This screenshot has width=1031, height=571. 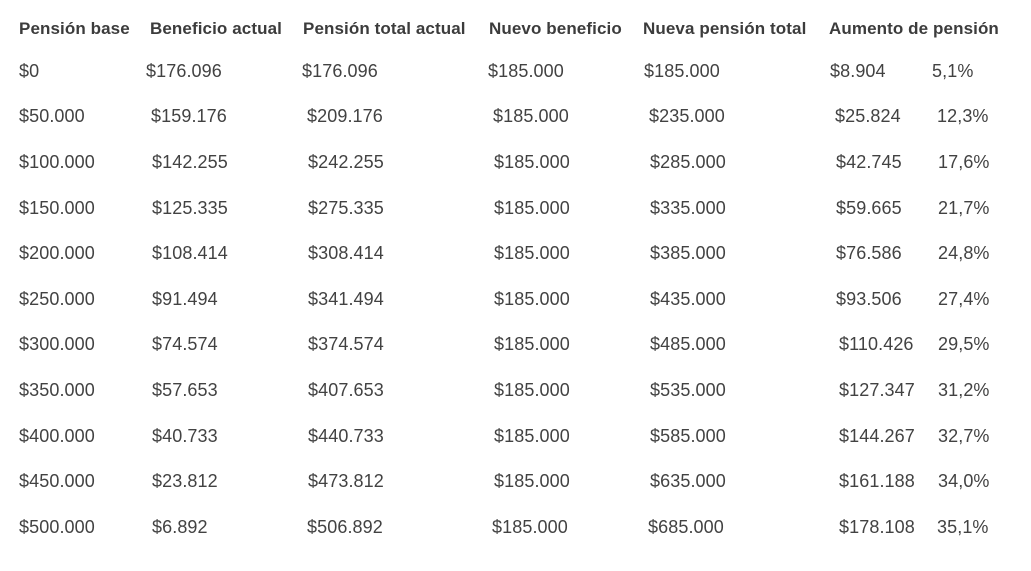 I want to click on cell-pension-base: $150.000, so click(x=57, y=208).